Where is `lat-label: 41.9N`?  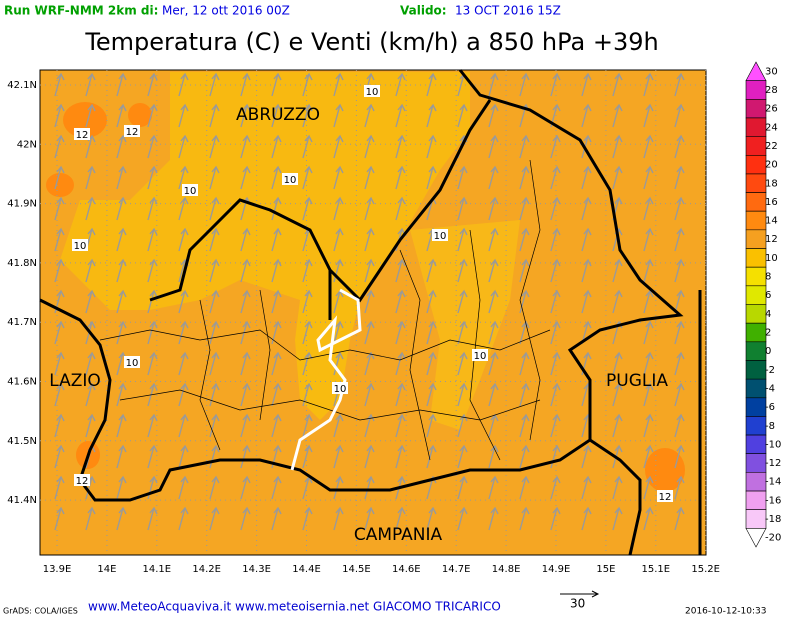
lat-label: 41.9N is located at coordinates (22, 204).